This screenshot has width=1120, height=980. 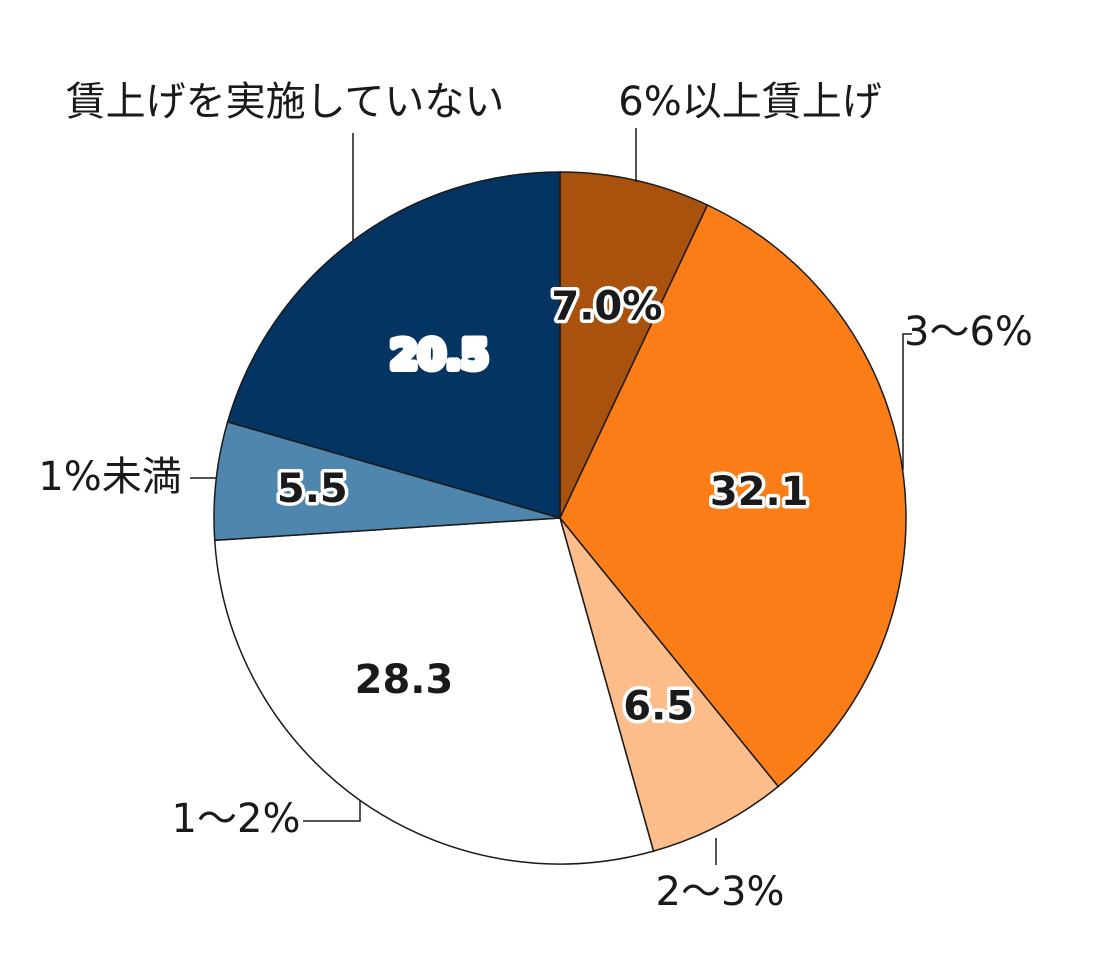 What do you see at coordinates (109, 477) in the screenshot?
I see `category-label-5: 1%未満` at bounding box center [109, 477].